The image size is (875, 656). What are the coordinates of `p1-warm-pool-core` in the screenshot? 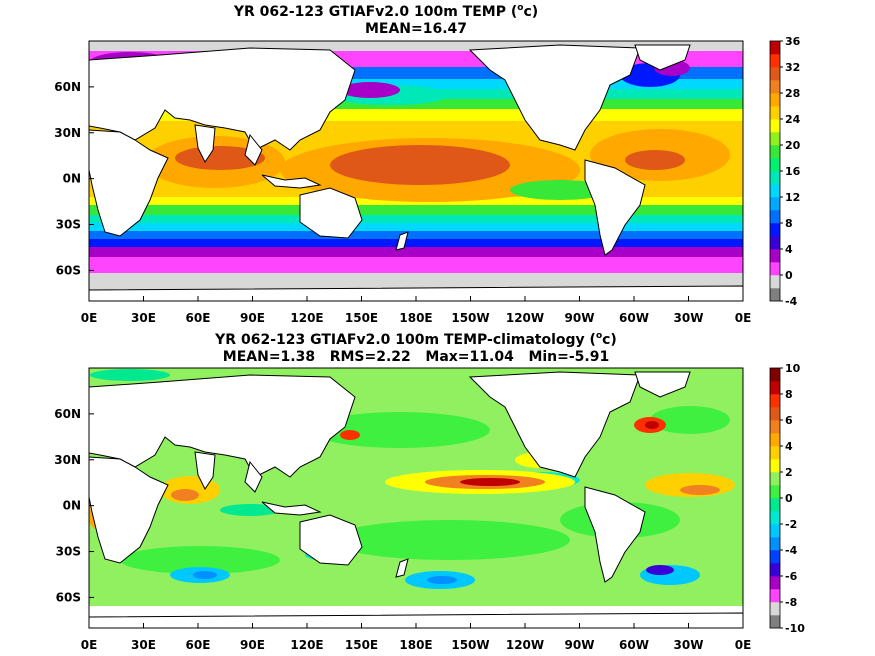 It's located at (420, 165).